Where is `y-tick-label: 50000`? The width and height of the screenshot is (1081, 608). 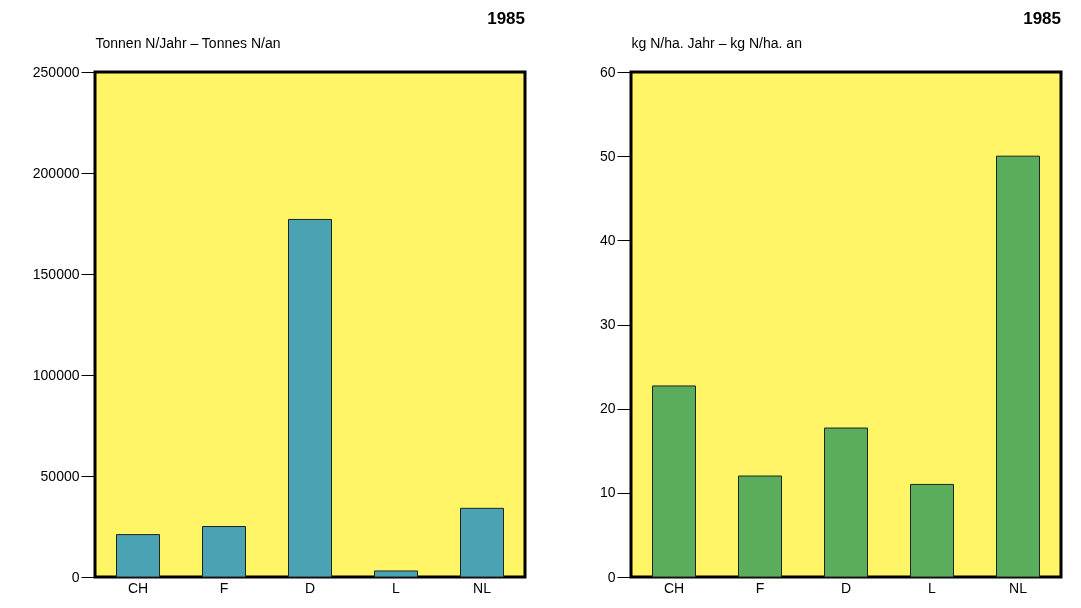
y-tick-label: 50000 is located at coordinates (60, 475).